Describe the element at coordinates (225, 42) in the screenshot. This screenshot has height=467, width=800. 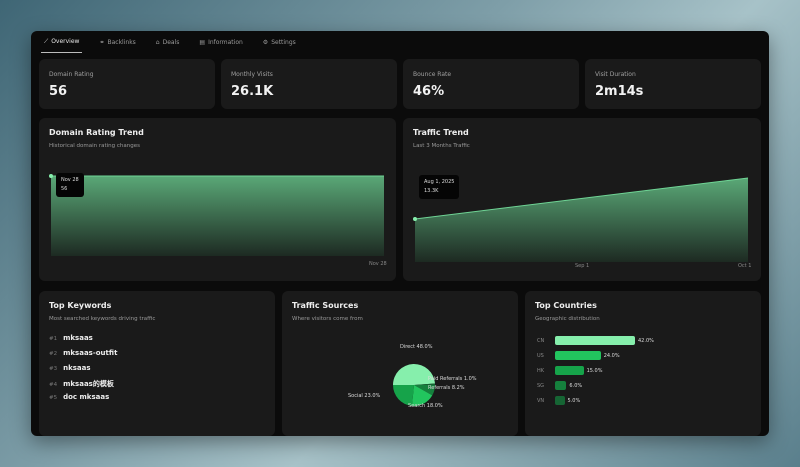
I see `tab-label: Information` at that location.